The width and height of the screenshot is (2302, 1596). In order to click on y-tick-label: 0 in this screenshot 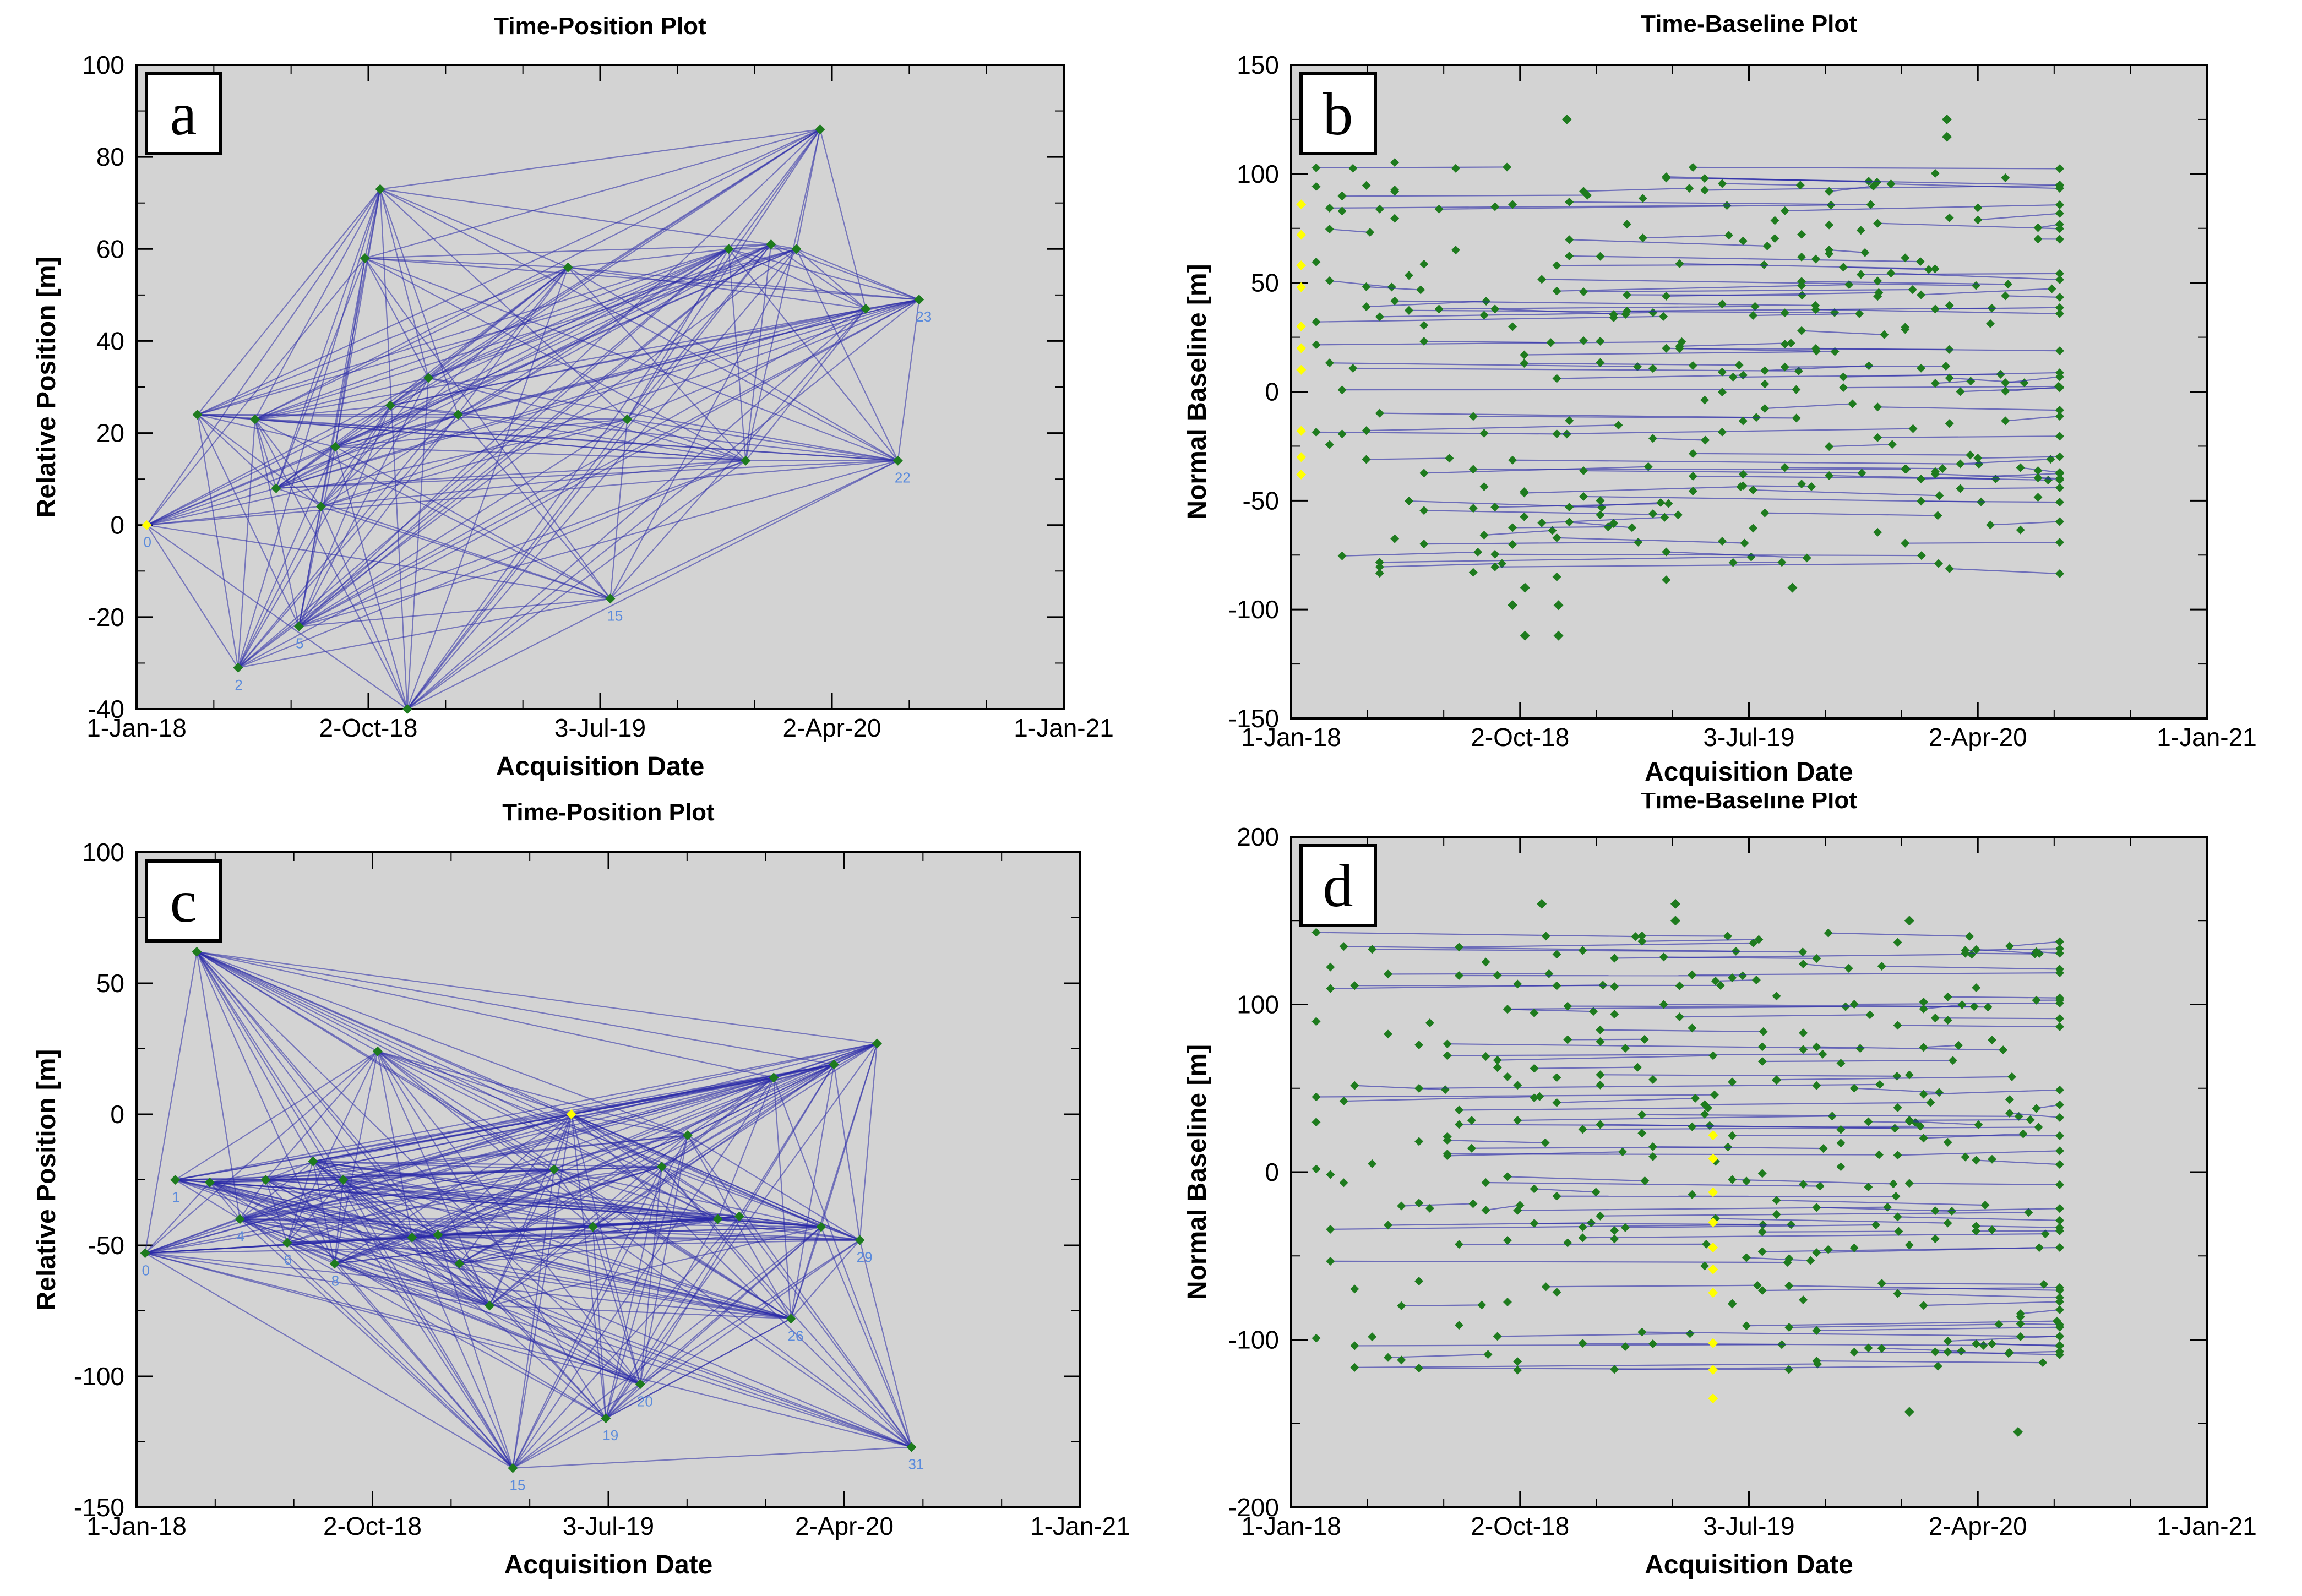, I will do `click(117, 525)`.